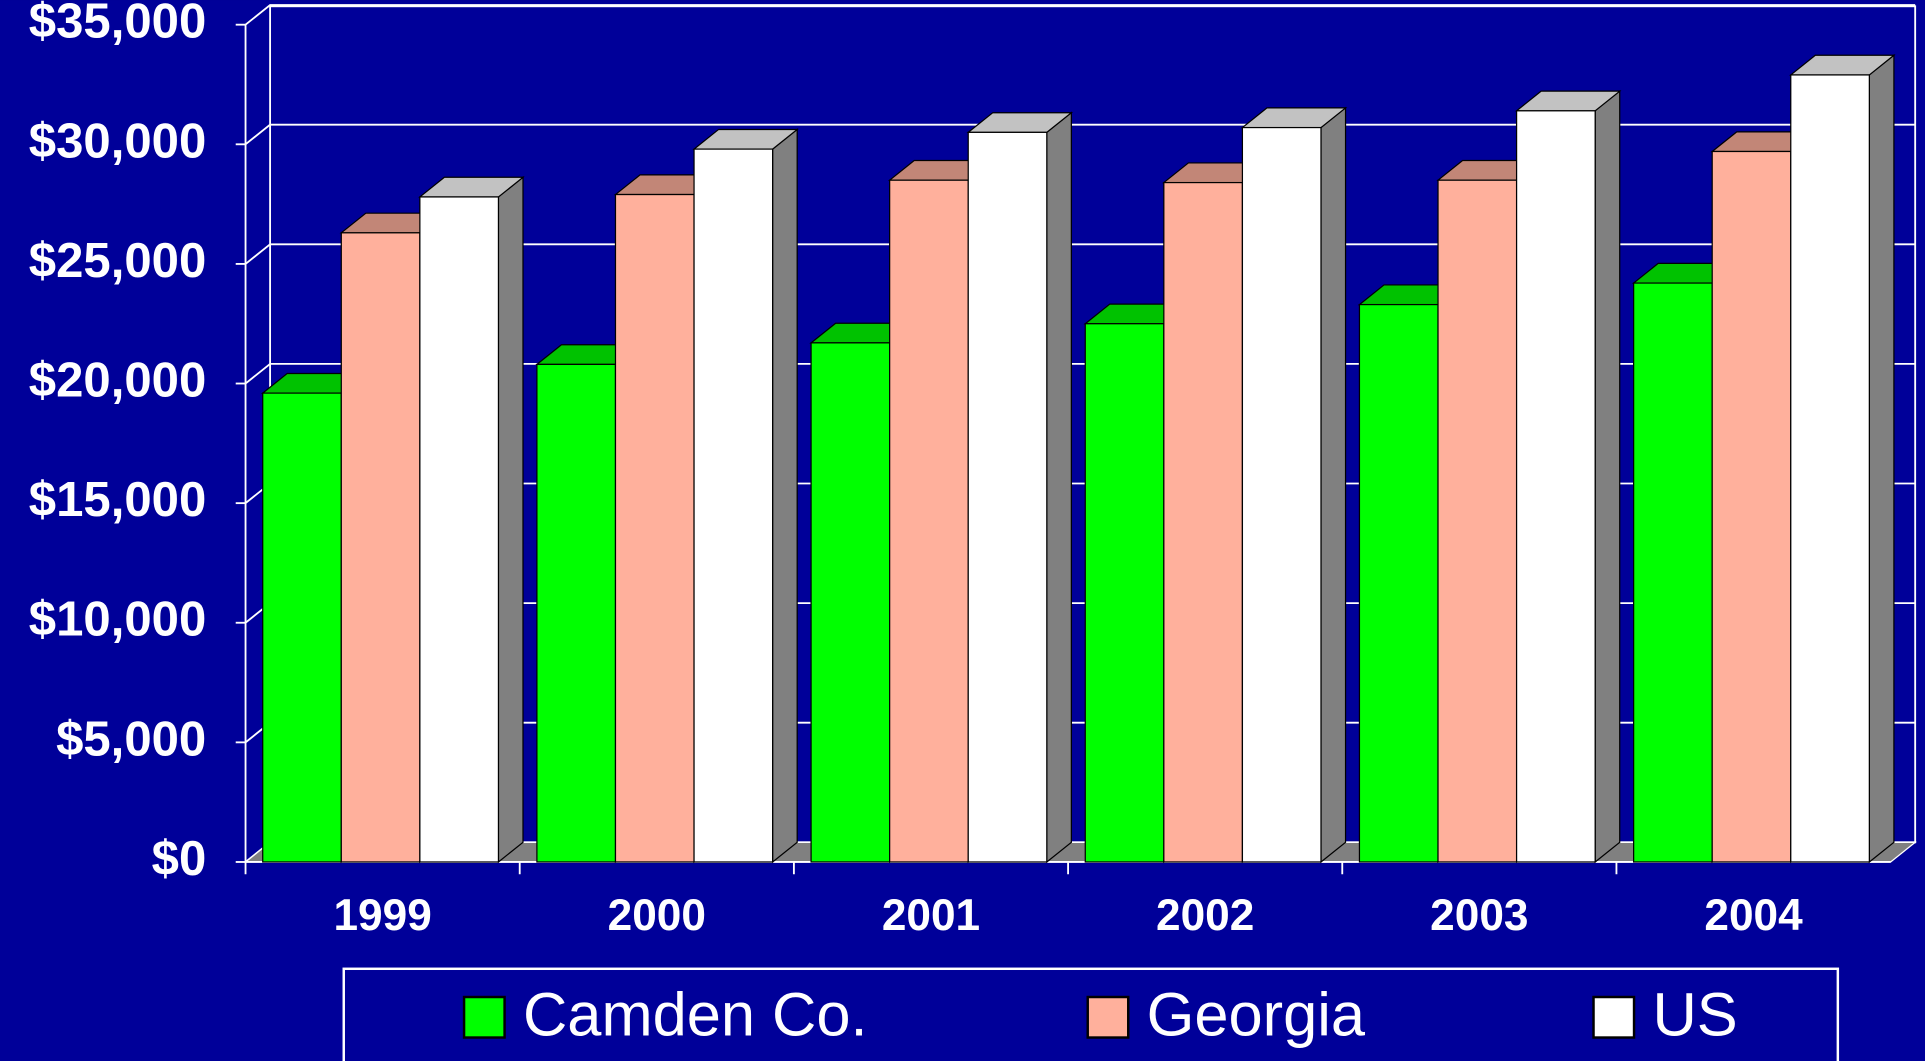  Describe the element at coordinates (117, 620) in the screenshot. I see `y-tick-label: $10,000` at that location.